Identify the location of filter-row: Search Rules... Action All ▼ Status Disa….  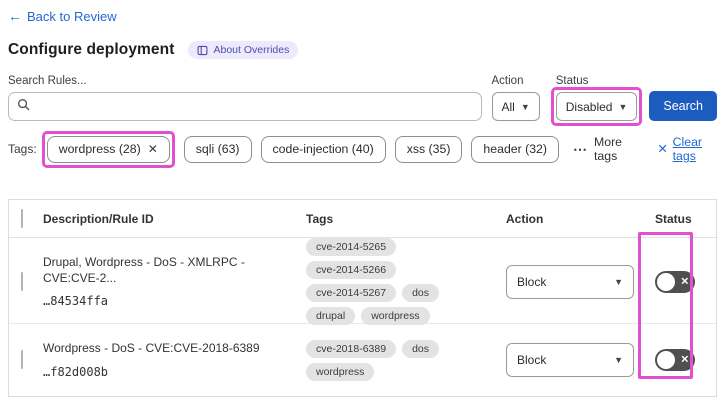
(362, 100).